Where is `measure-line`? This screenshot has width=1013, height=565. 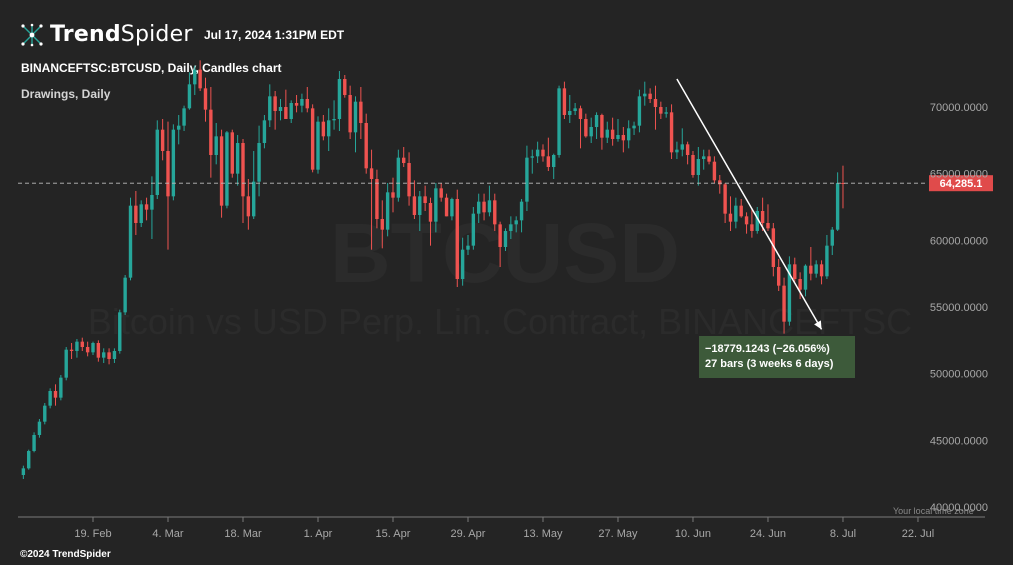
measure-line is located at coordinates (749, 204).